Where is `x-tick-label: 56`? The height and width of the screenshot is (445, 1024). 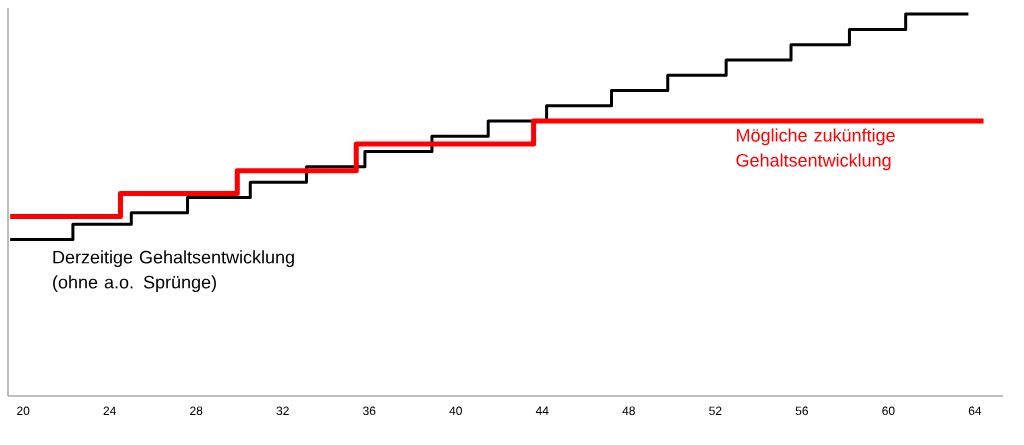
x-tick-label: 56 is located at coordinates (801, 411).